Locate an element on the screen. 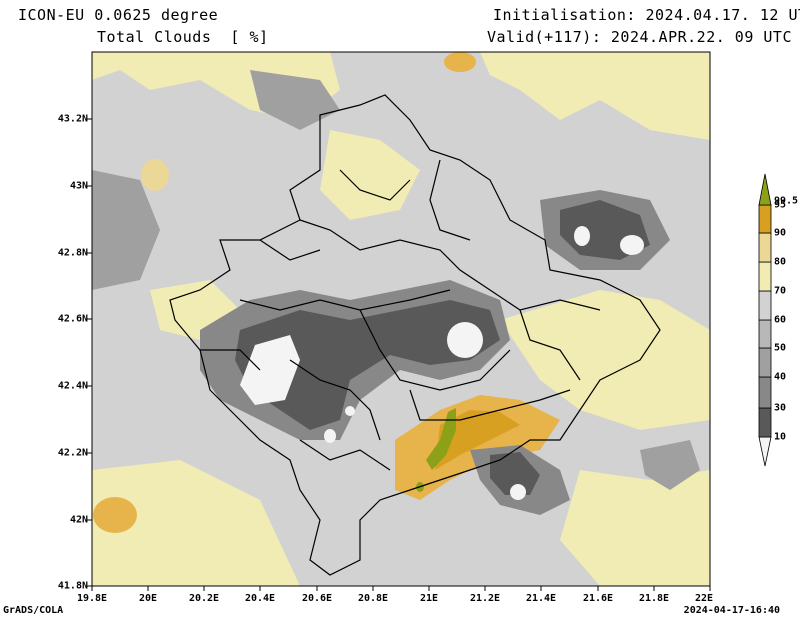 The image size is (800, 618). colorbar-label: 60 is located at coordinates (780, 320).